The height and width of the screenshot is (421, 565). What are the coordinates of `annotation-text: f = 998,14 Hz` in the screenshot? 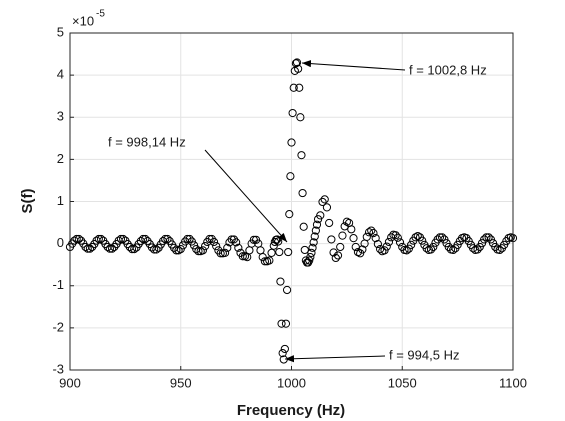 It's located at (147, 141).